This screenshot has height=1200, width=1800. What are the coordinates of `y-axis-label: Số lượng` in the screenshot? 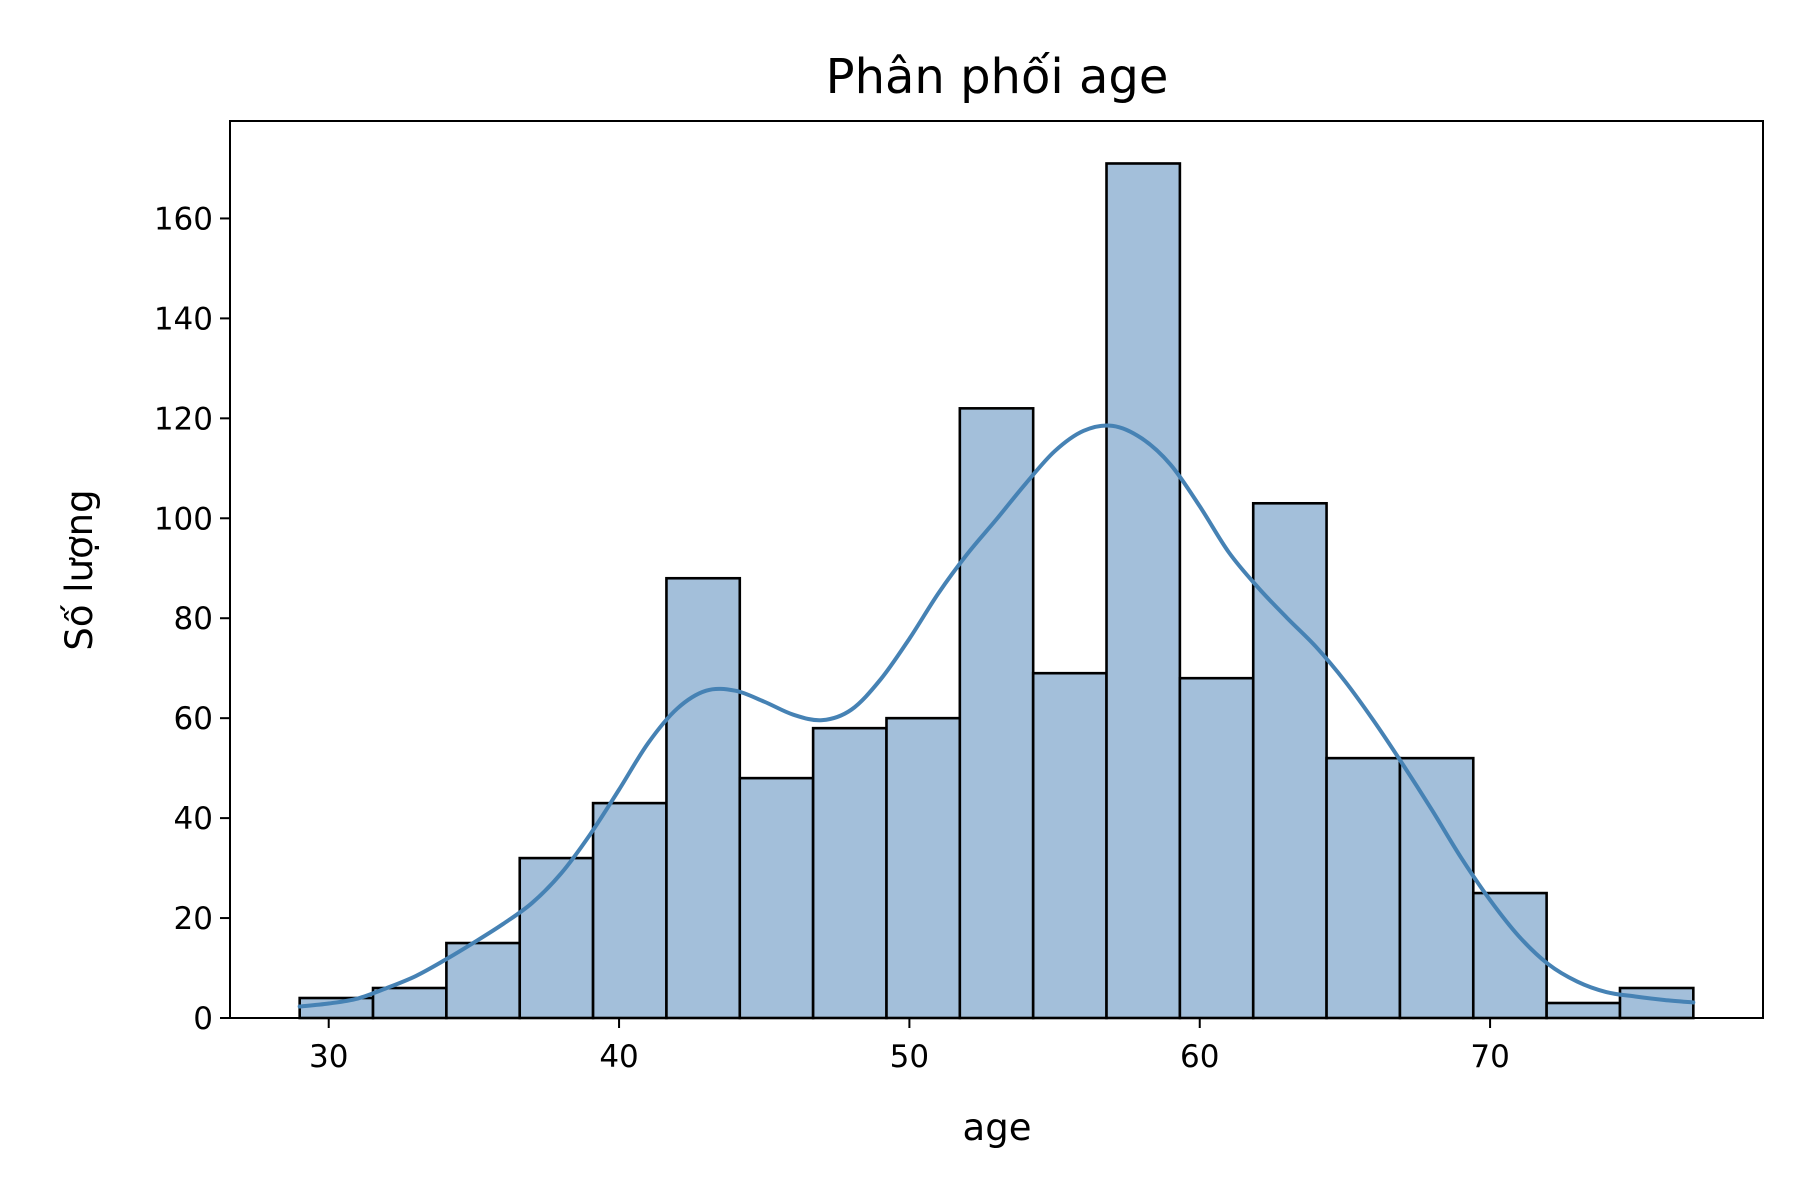 It's located at (79, 569).